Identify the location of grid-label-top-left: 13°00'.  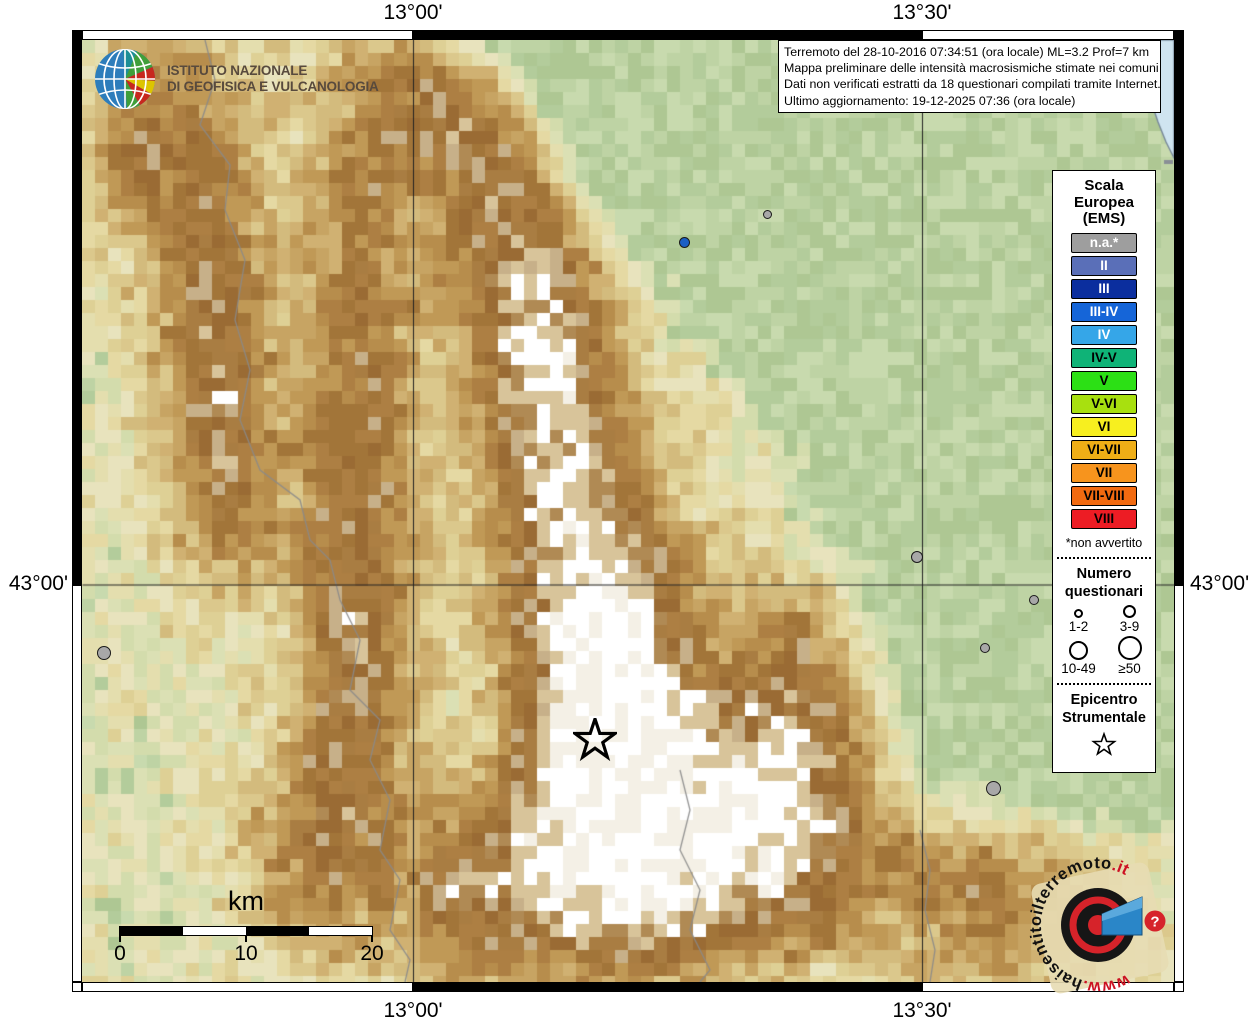
(413, 12).